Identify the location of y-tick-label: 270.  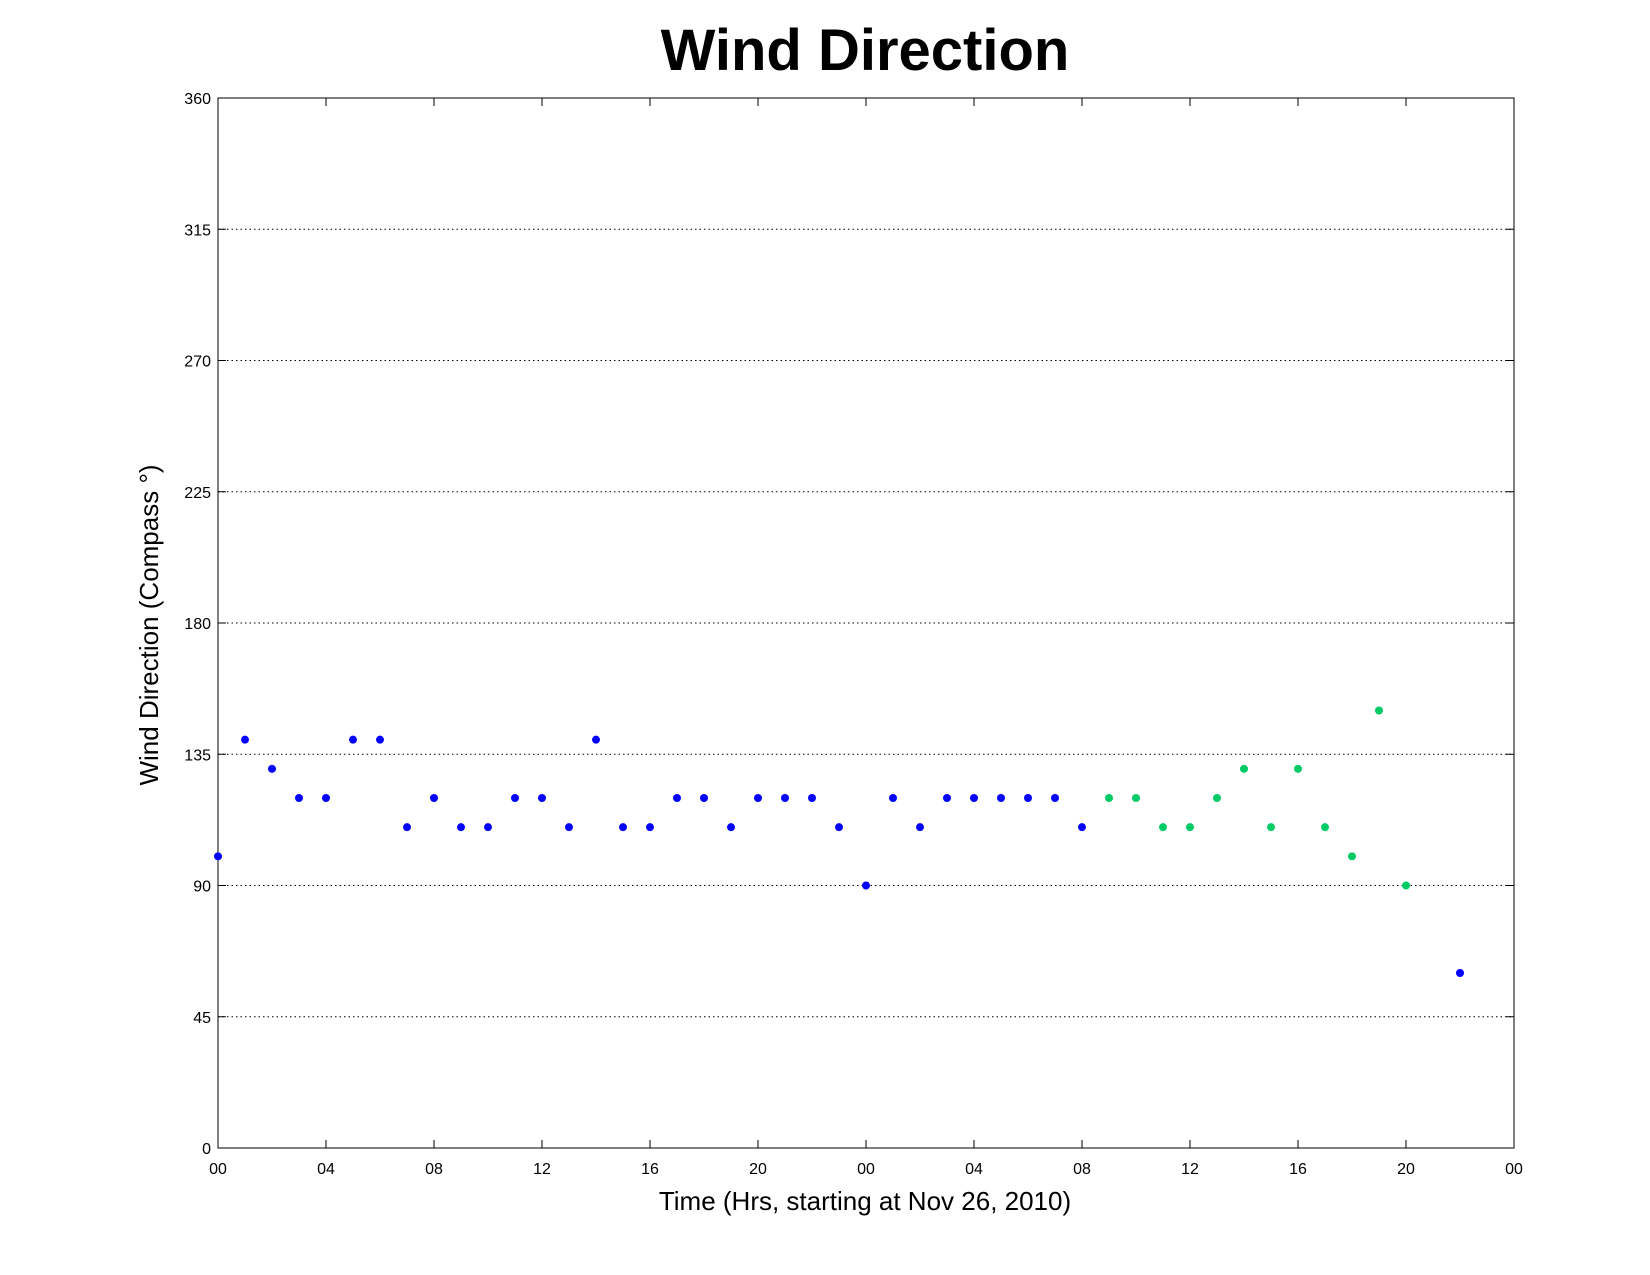
(197, 362).